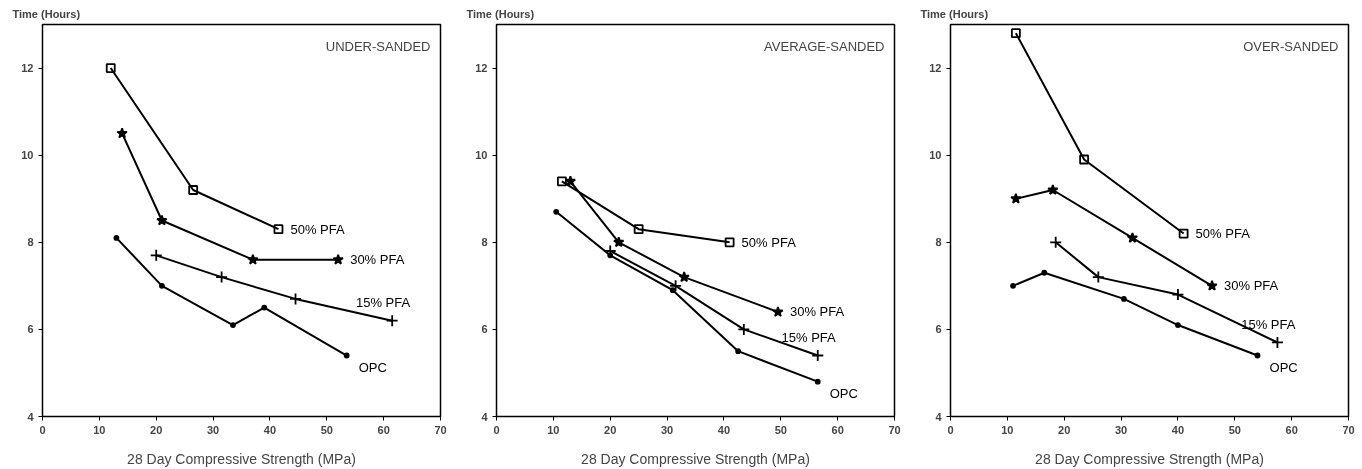  I want to click on text: UNDER-SANDED, so click(378, 46).